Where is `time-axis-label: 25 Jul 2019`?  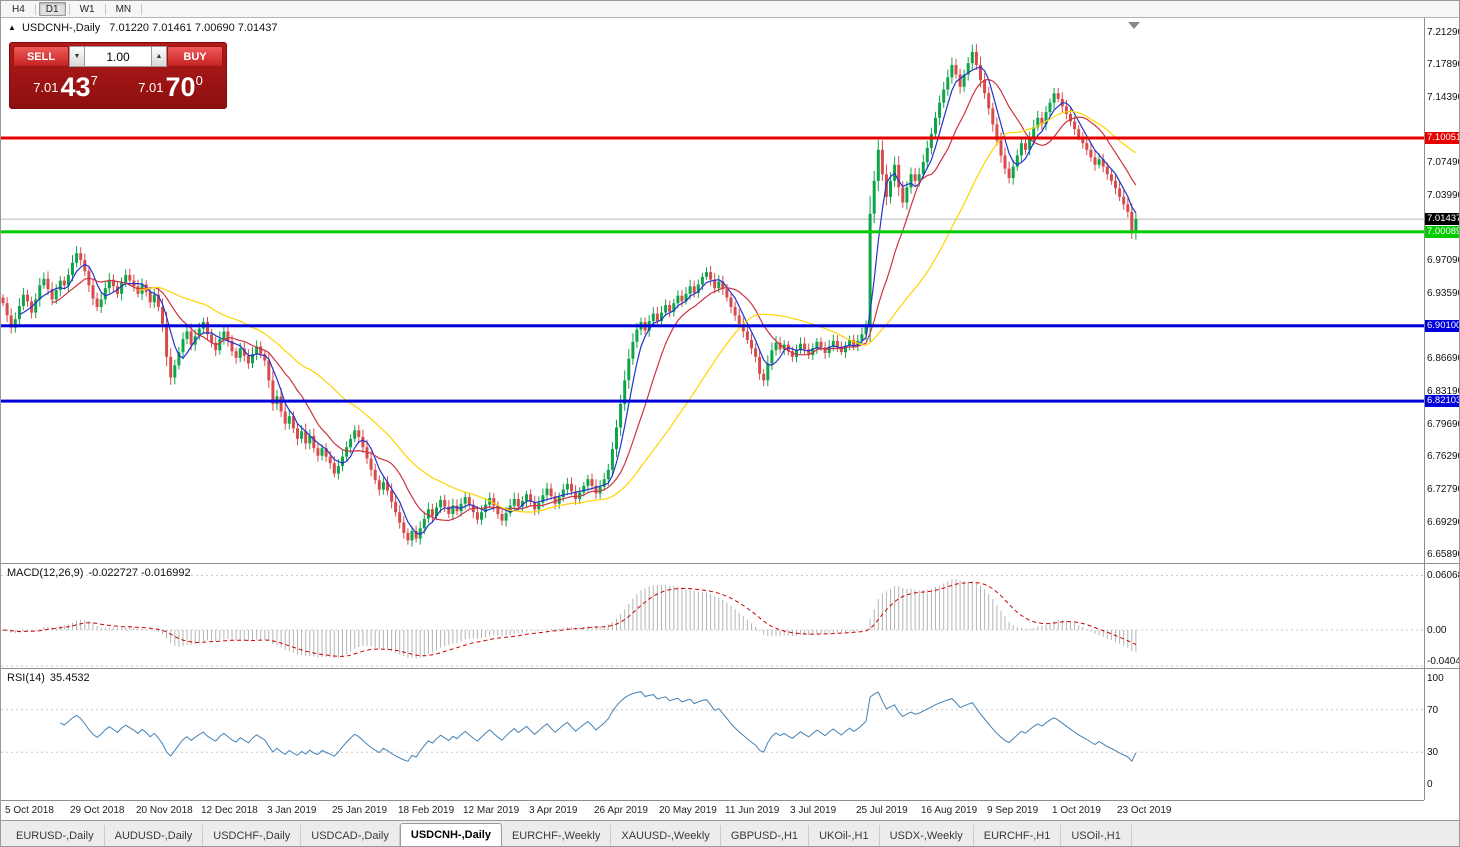
time-axis-label: 25 Jul 2019 is located at coordinates (882, 810).